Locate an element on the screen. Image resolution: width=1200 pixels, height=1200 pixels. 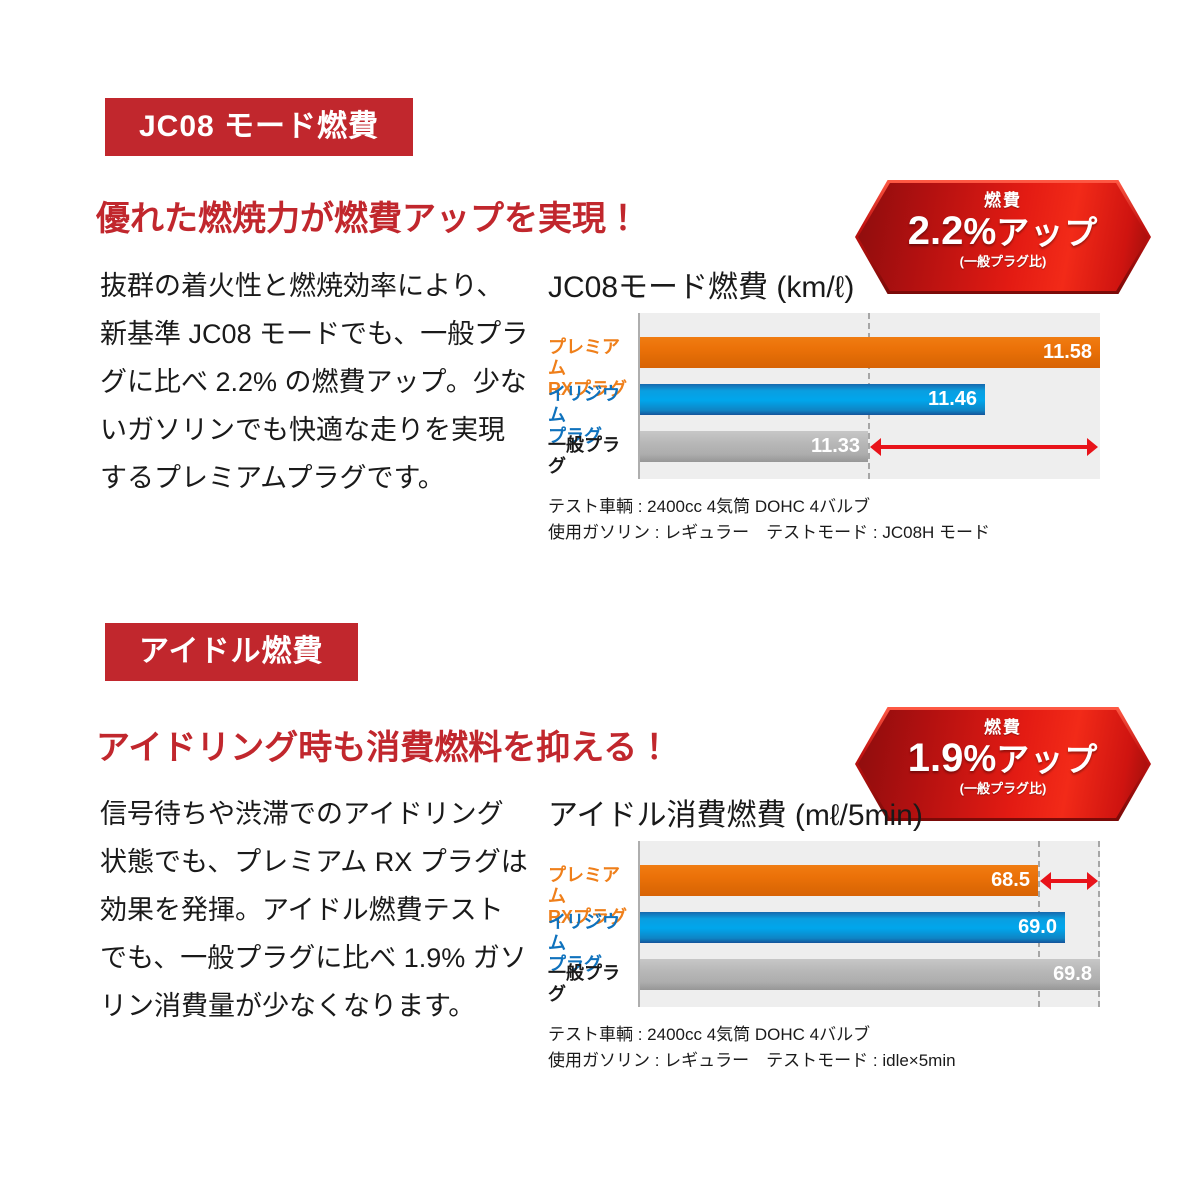
chart1-title: JC08モード燃費 (km/ℓ) is located at coordinates (701, 287).